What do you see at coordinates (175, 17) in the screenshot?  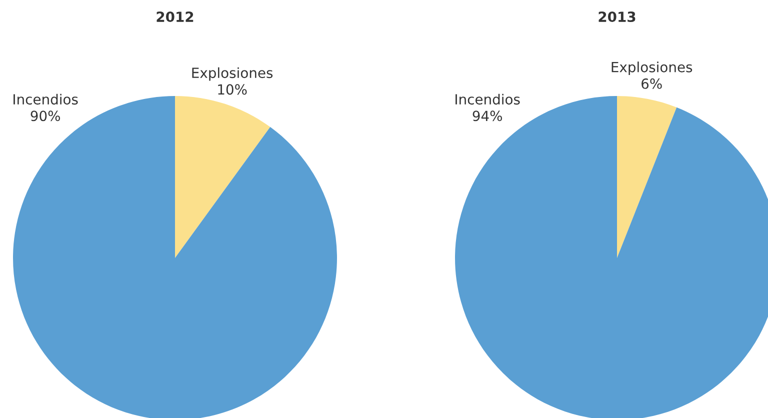 I see `chart-title: 2012` at bounding box center [175, 17].